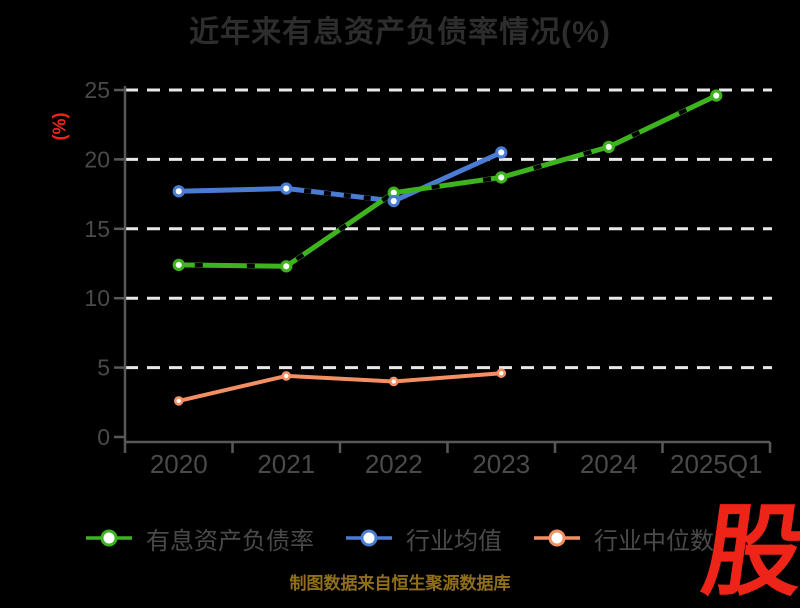 The image size is (800, 608). What do you see at coordinates (97, 229) in the screenshot?
I see `svg-text: 15` at bounding box center [97, 229].